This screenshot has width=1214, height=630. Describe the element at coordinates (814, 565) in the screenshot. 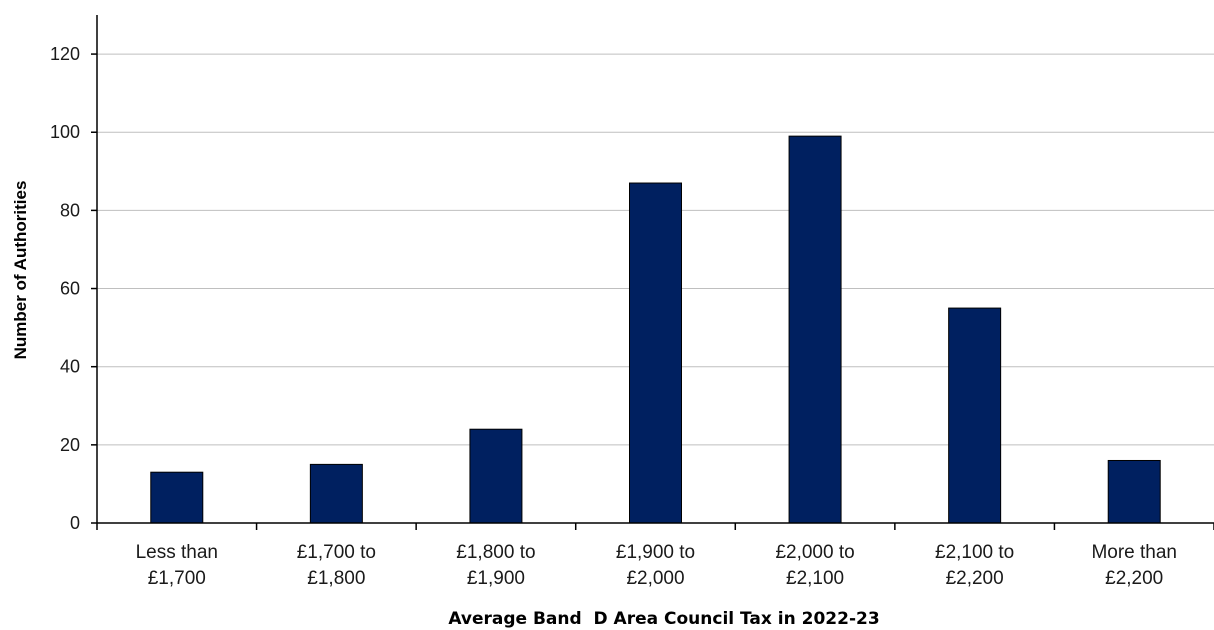

I see `category-label: £2,000 to £2,100` at that location.